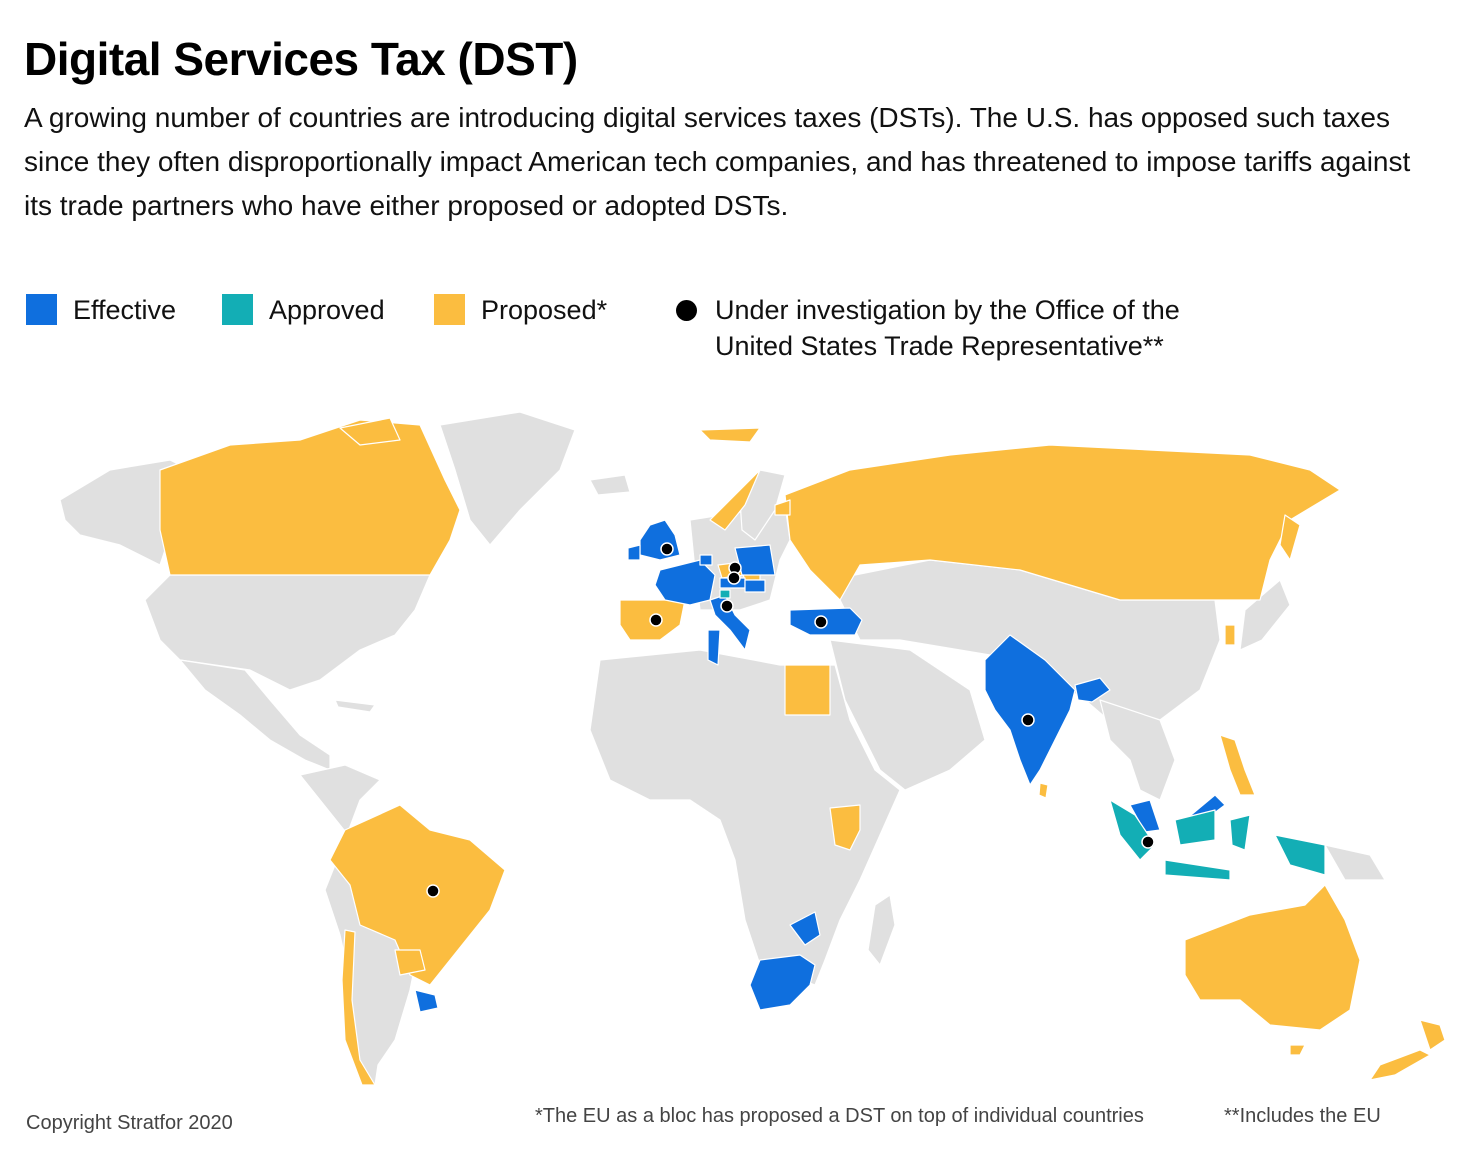  I want to click on marker-united-kingdom, so click(667, 549).